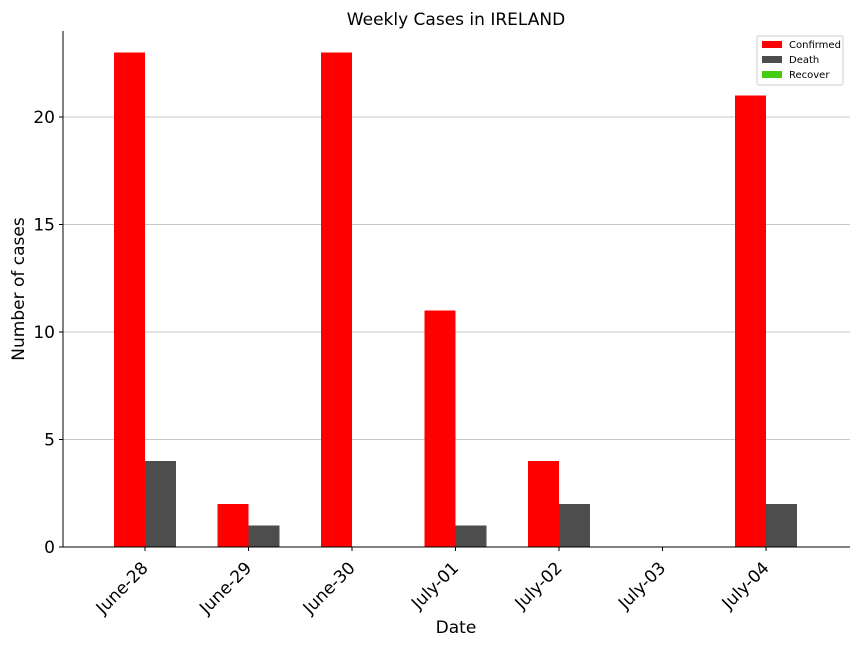 The image size is (864, 648). What do you see at coordinates (122, 588) in the screenshot?
I see `x-tick-label: June-28` at bounding box center [122, 588].